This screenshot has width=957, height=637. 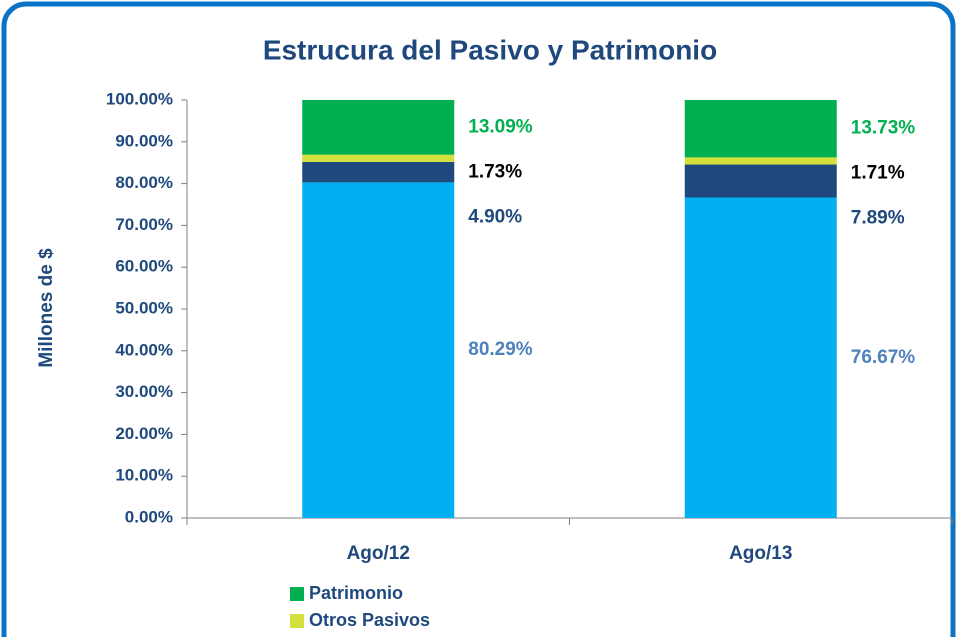 I want to click on y-tick-label: 30.00%, so click(x=144, y=391).